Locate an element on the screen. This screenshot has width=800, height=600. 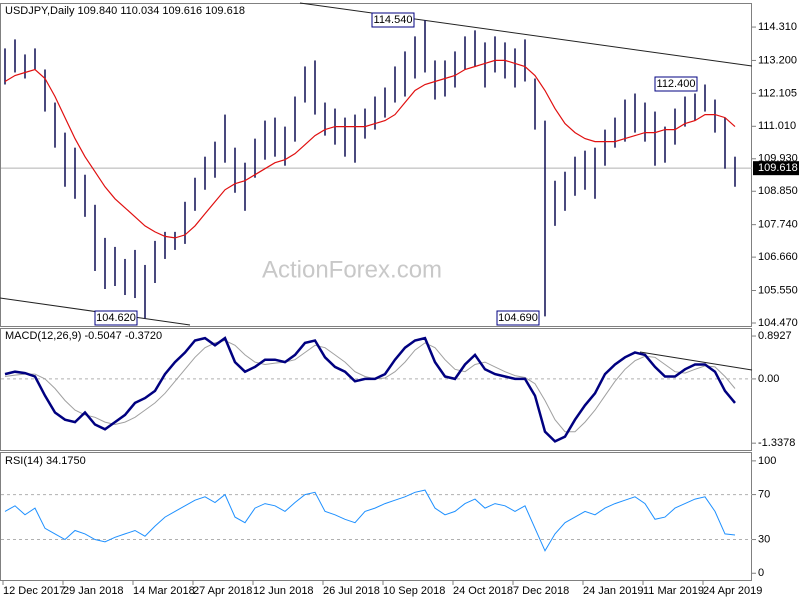
annotation: 112.400 is located at coordinates (676, 84).